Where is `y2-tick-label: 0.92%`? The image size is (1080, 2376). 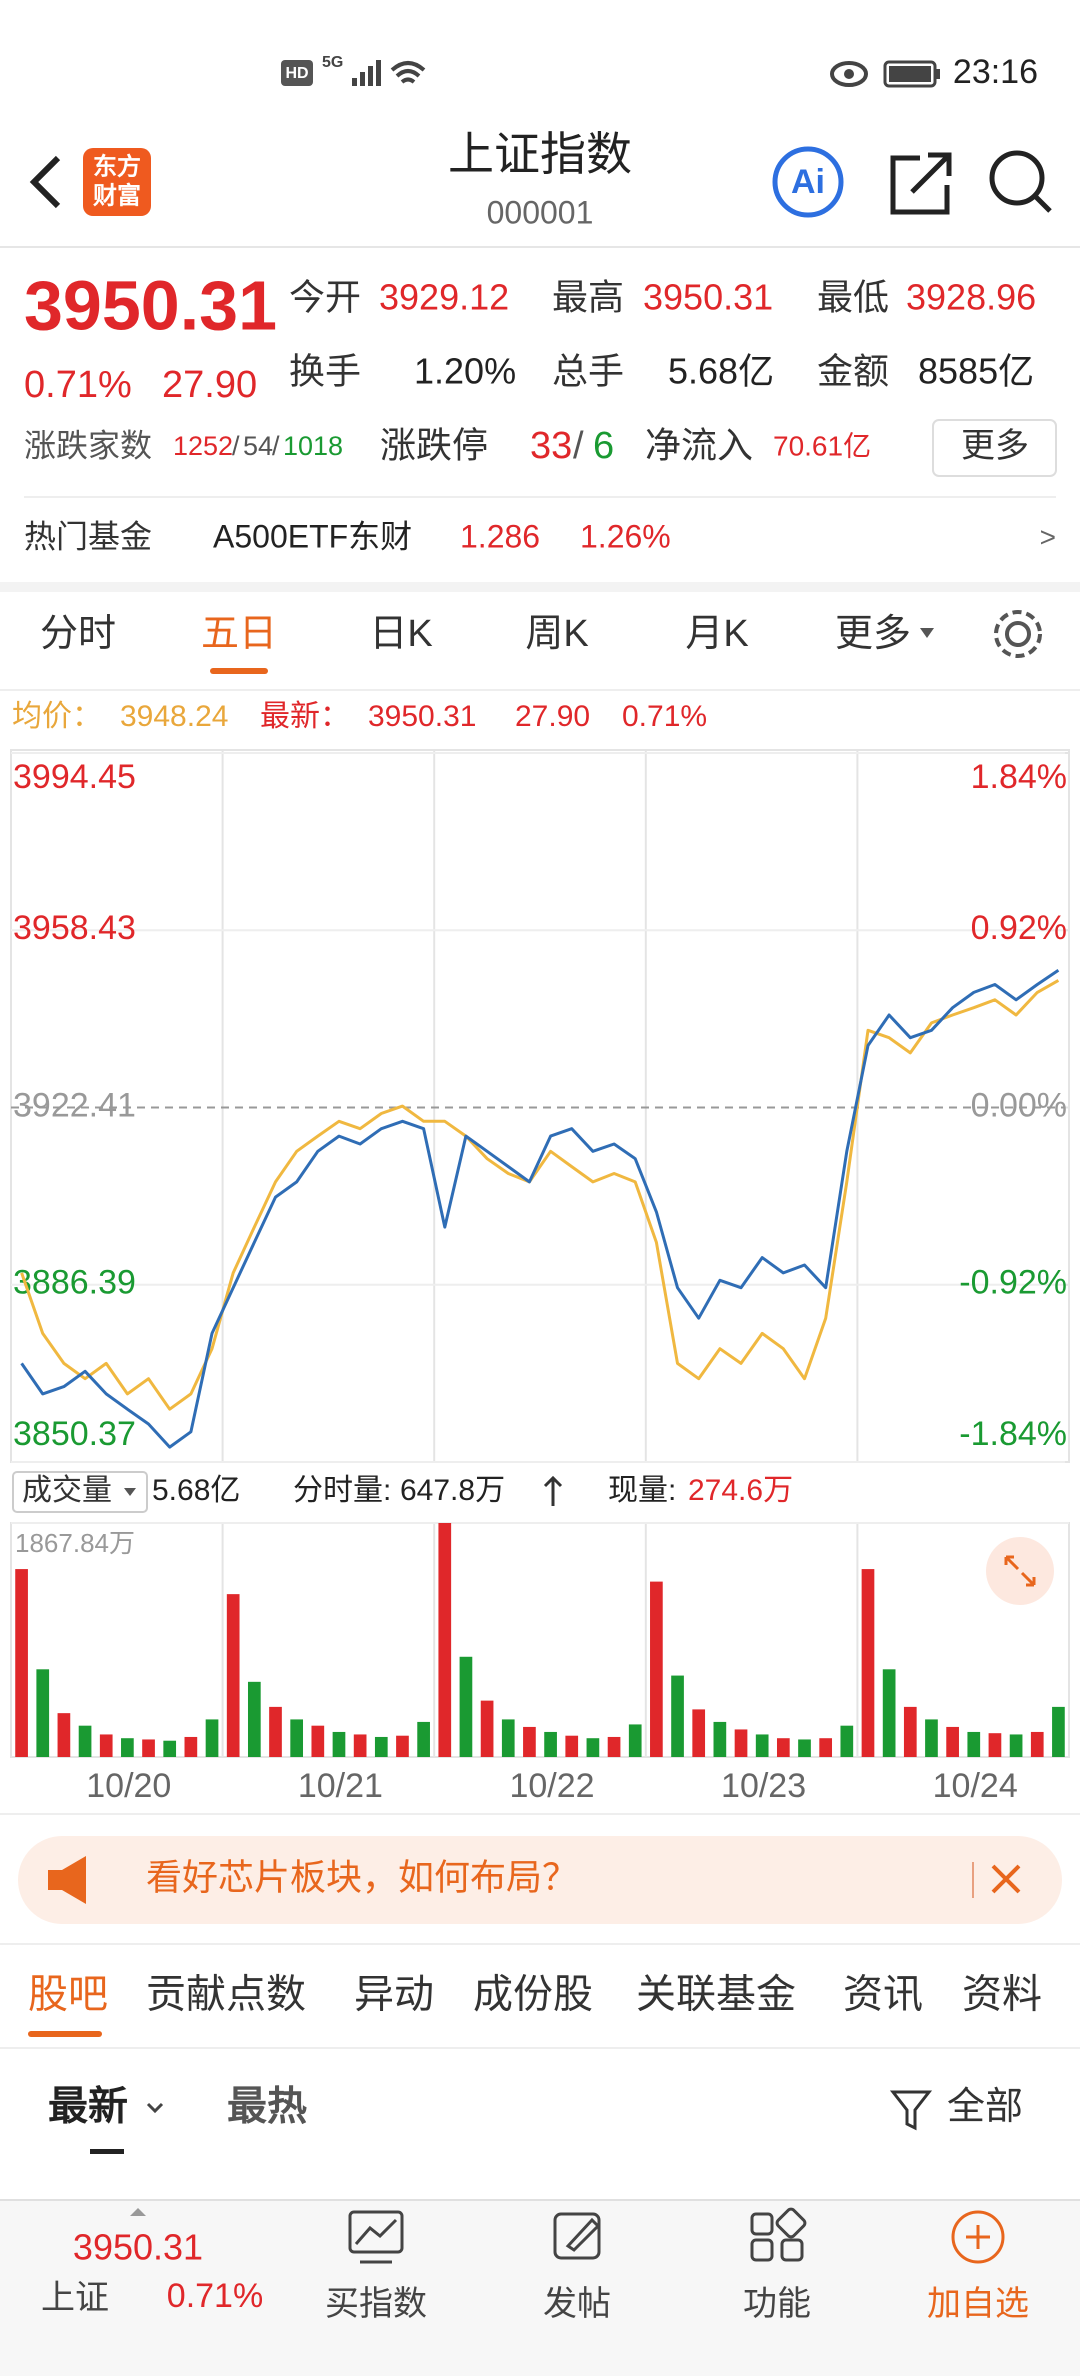
y2-tick-label: 0.92% is located at coordinates (1019, 928).